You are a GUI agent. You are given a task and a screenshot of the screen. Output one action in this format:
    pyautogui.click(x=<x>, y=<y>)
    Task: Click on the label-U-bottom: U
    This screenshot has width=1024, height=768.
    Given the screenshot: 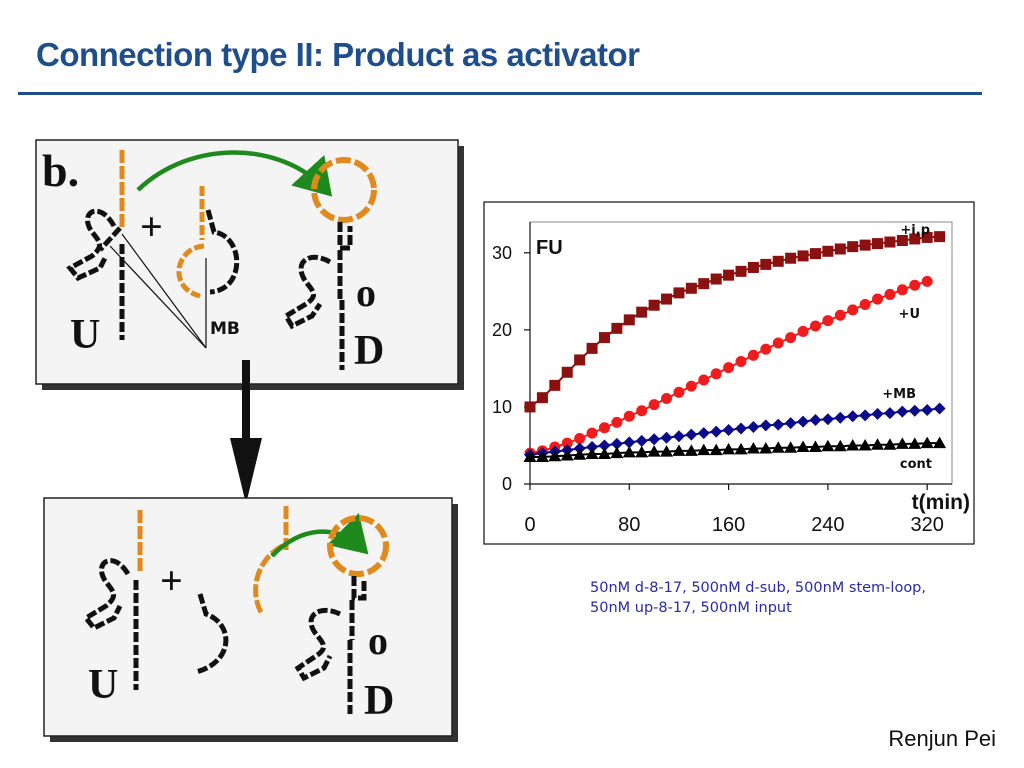 What is the action you would take?
    pyautogui.click(x=103, y=685)
    